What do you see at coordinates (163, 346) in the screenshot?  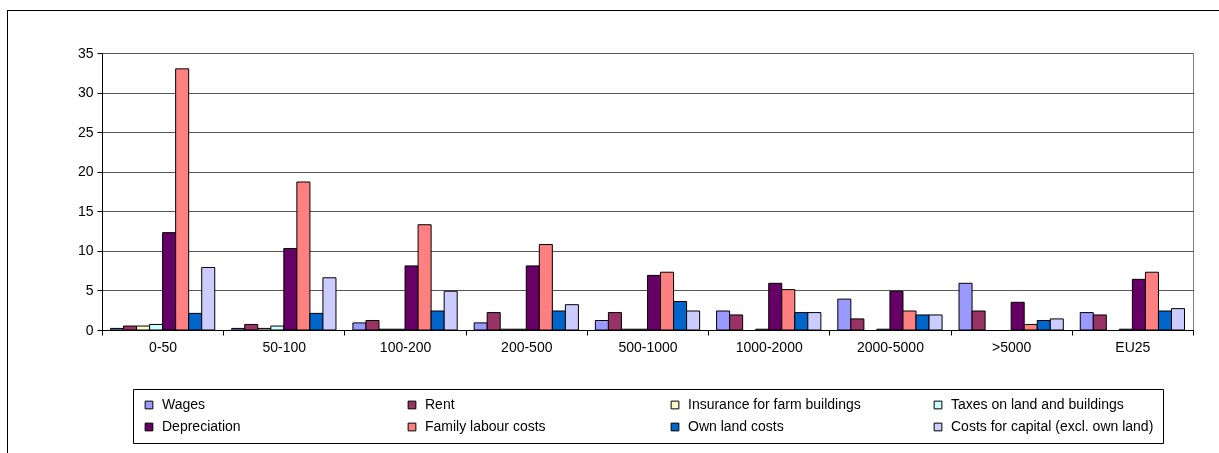 I see `x-tick-label: 0-50` at bounding box center [163, 346].